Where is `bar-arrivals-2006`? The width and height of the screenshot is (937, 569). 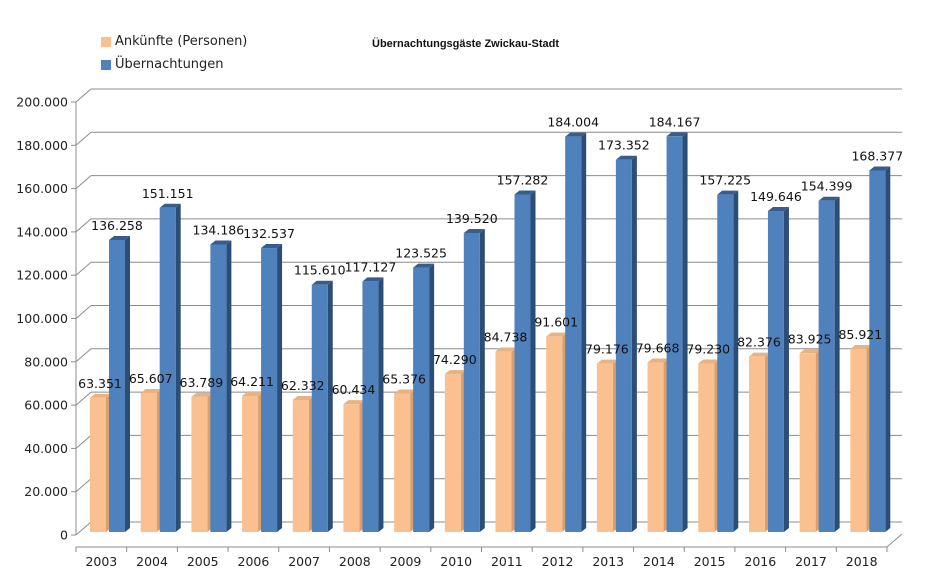 bar-arrivals-2006 is located at coordinates (253, 461).